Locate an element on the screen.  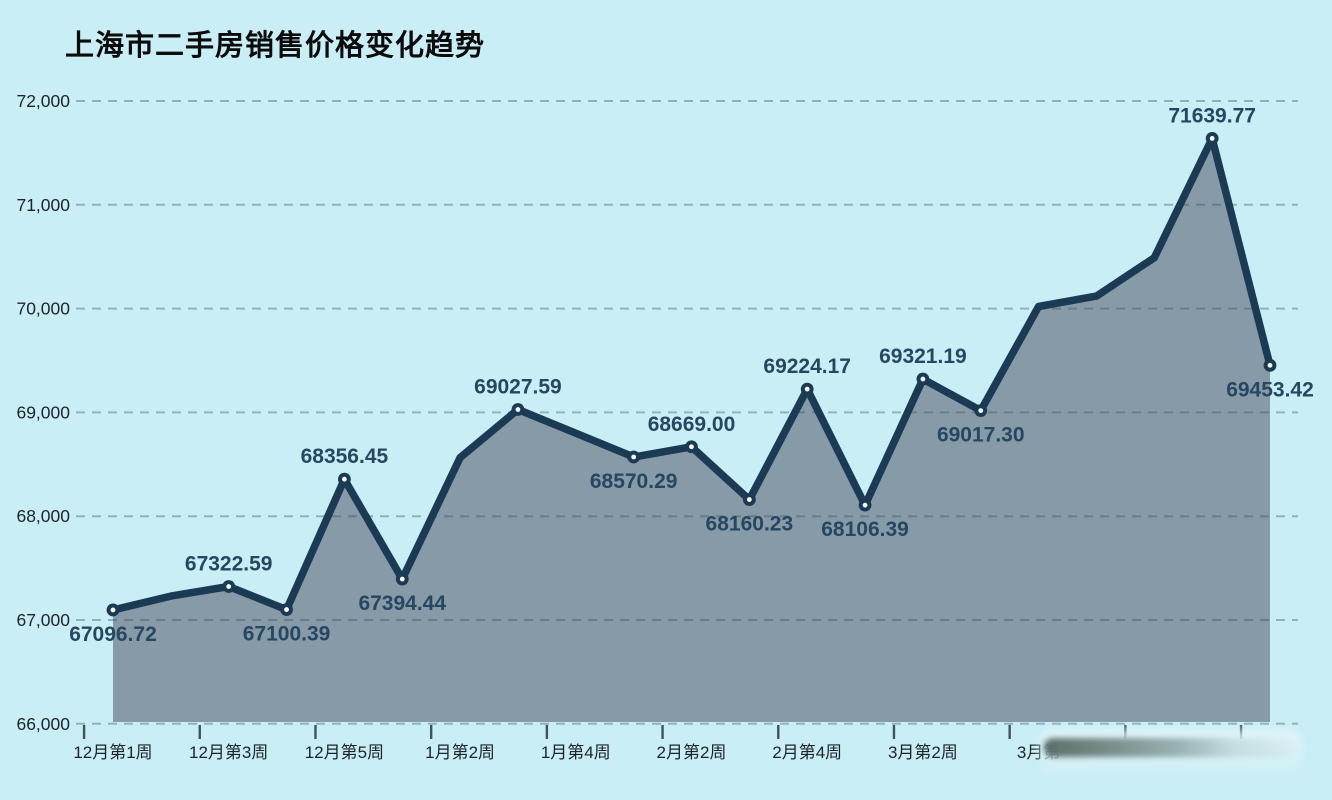
data-point-label: 68356.45 is located at coordinates (345, 456).